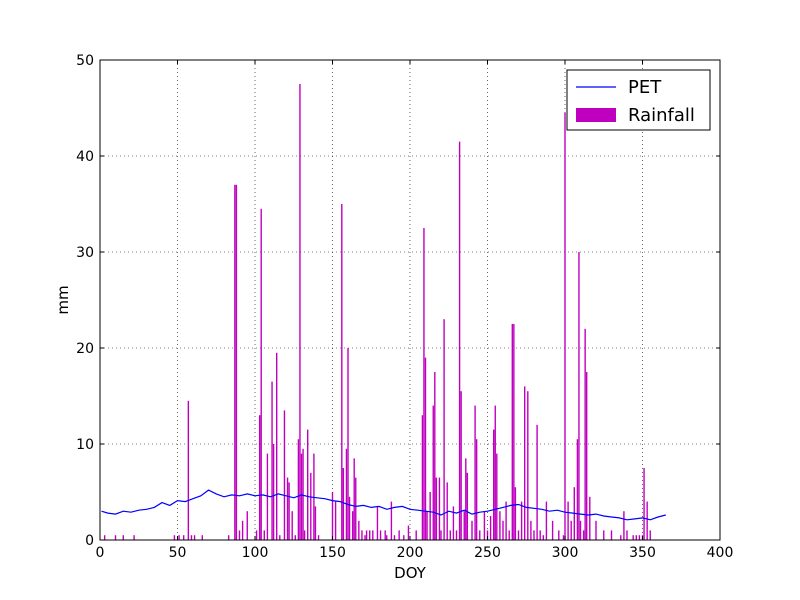  Describe the element at coordinates (487, 553) in the screenshot. I see `x-tick-label: 250` at that location.